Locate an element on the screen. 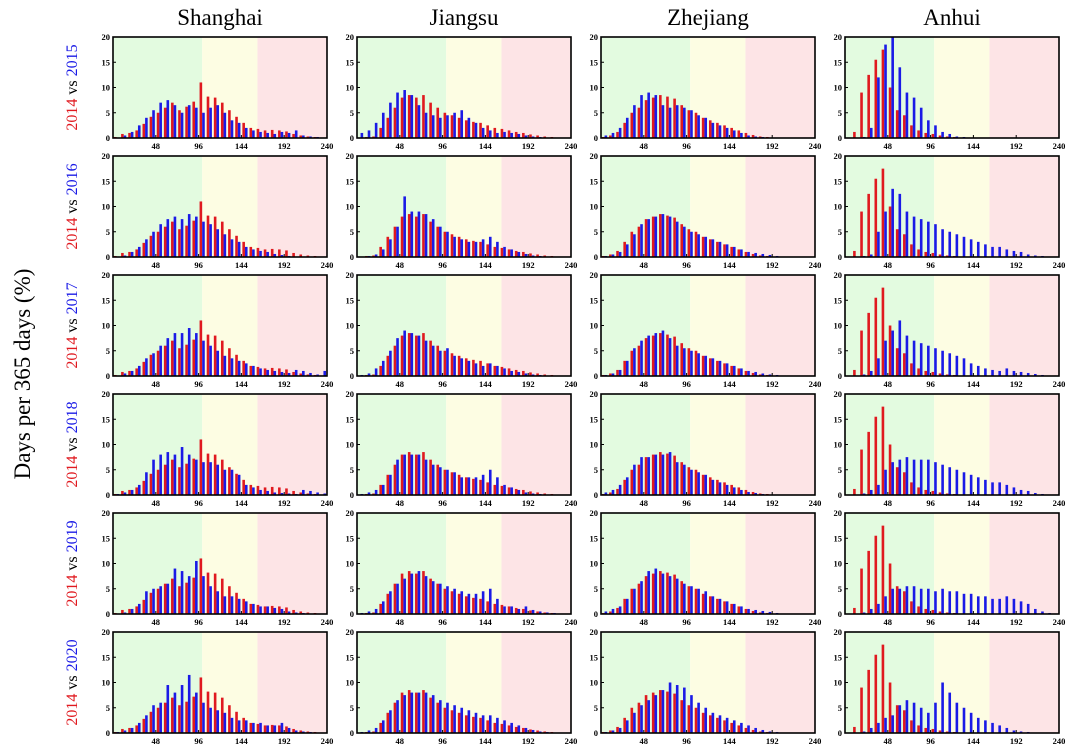 Image resolution: width=1072 pixels, height=748 pixels. x-tick-label: 96 is located at coordinates (930, 146).